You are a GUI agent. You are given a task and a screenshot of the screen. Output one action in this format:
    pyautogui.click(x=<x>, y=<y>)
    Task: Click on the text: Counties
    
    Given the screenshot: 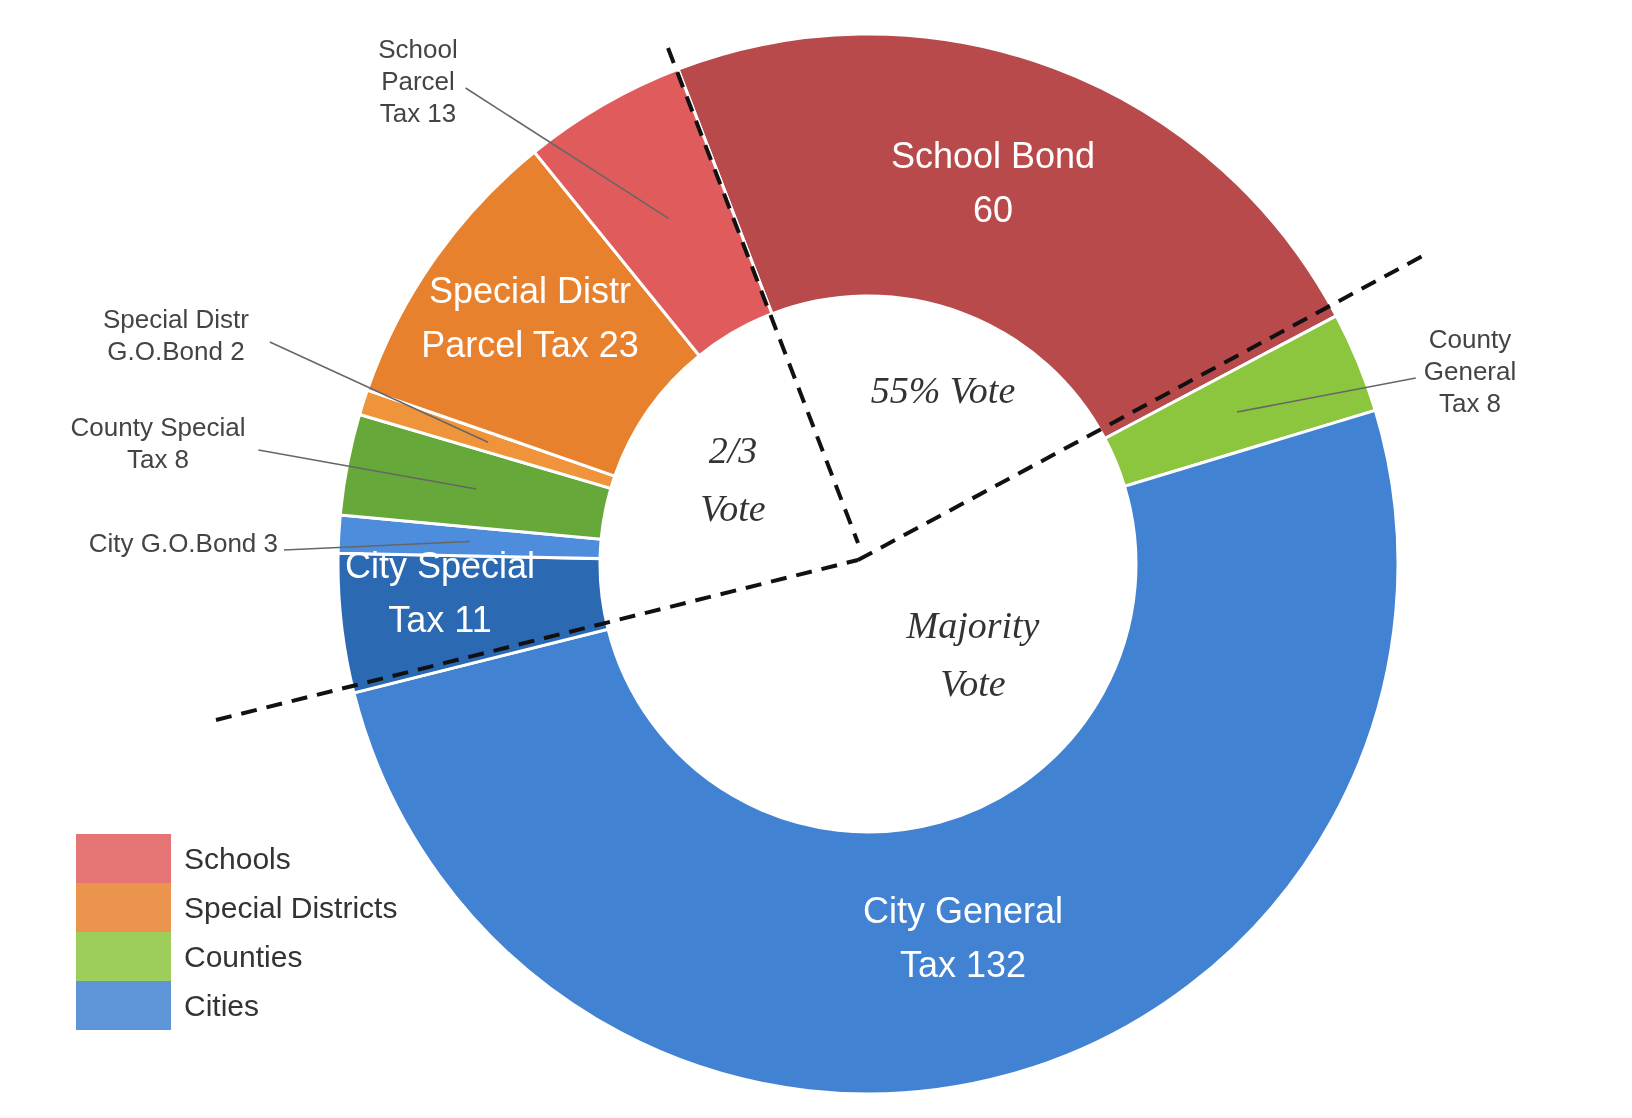 What is the action you would take?
    pyautogui.click(x=243, y=956)
    